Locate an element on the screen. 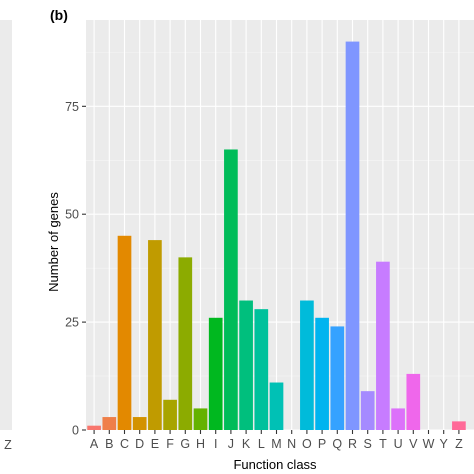 Image resolution: width=474 pixels, height=474 pixels. x-tick-label-R: R is located at coordinates (352, 444).